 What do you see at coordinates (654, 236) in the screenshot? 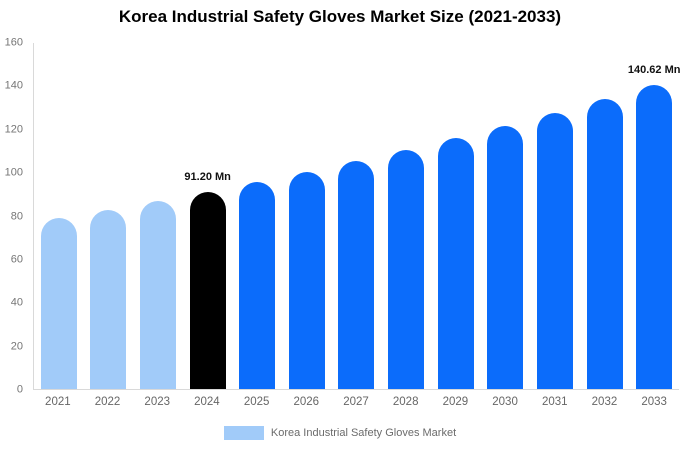
I see `bar-2033` at bounding box center [654, 236].